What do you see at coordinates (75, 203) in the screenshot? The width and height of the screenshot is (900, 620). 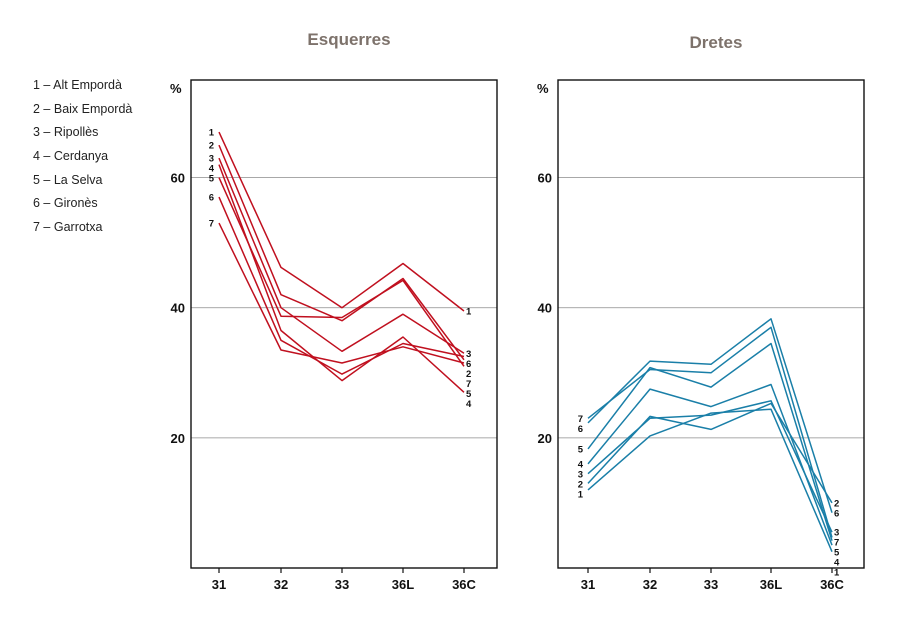 I see `legend-name: Gironès` at bounding box center [75, 203].